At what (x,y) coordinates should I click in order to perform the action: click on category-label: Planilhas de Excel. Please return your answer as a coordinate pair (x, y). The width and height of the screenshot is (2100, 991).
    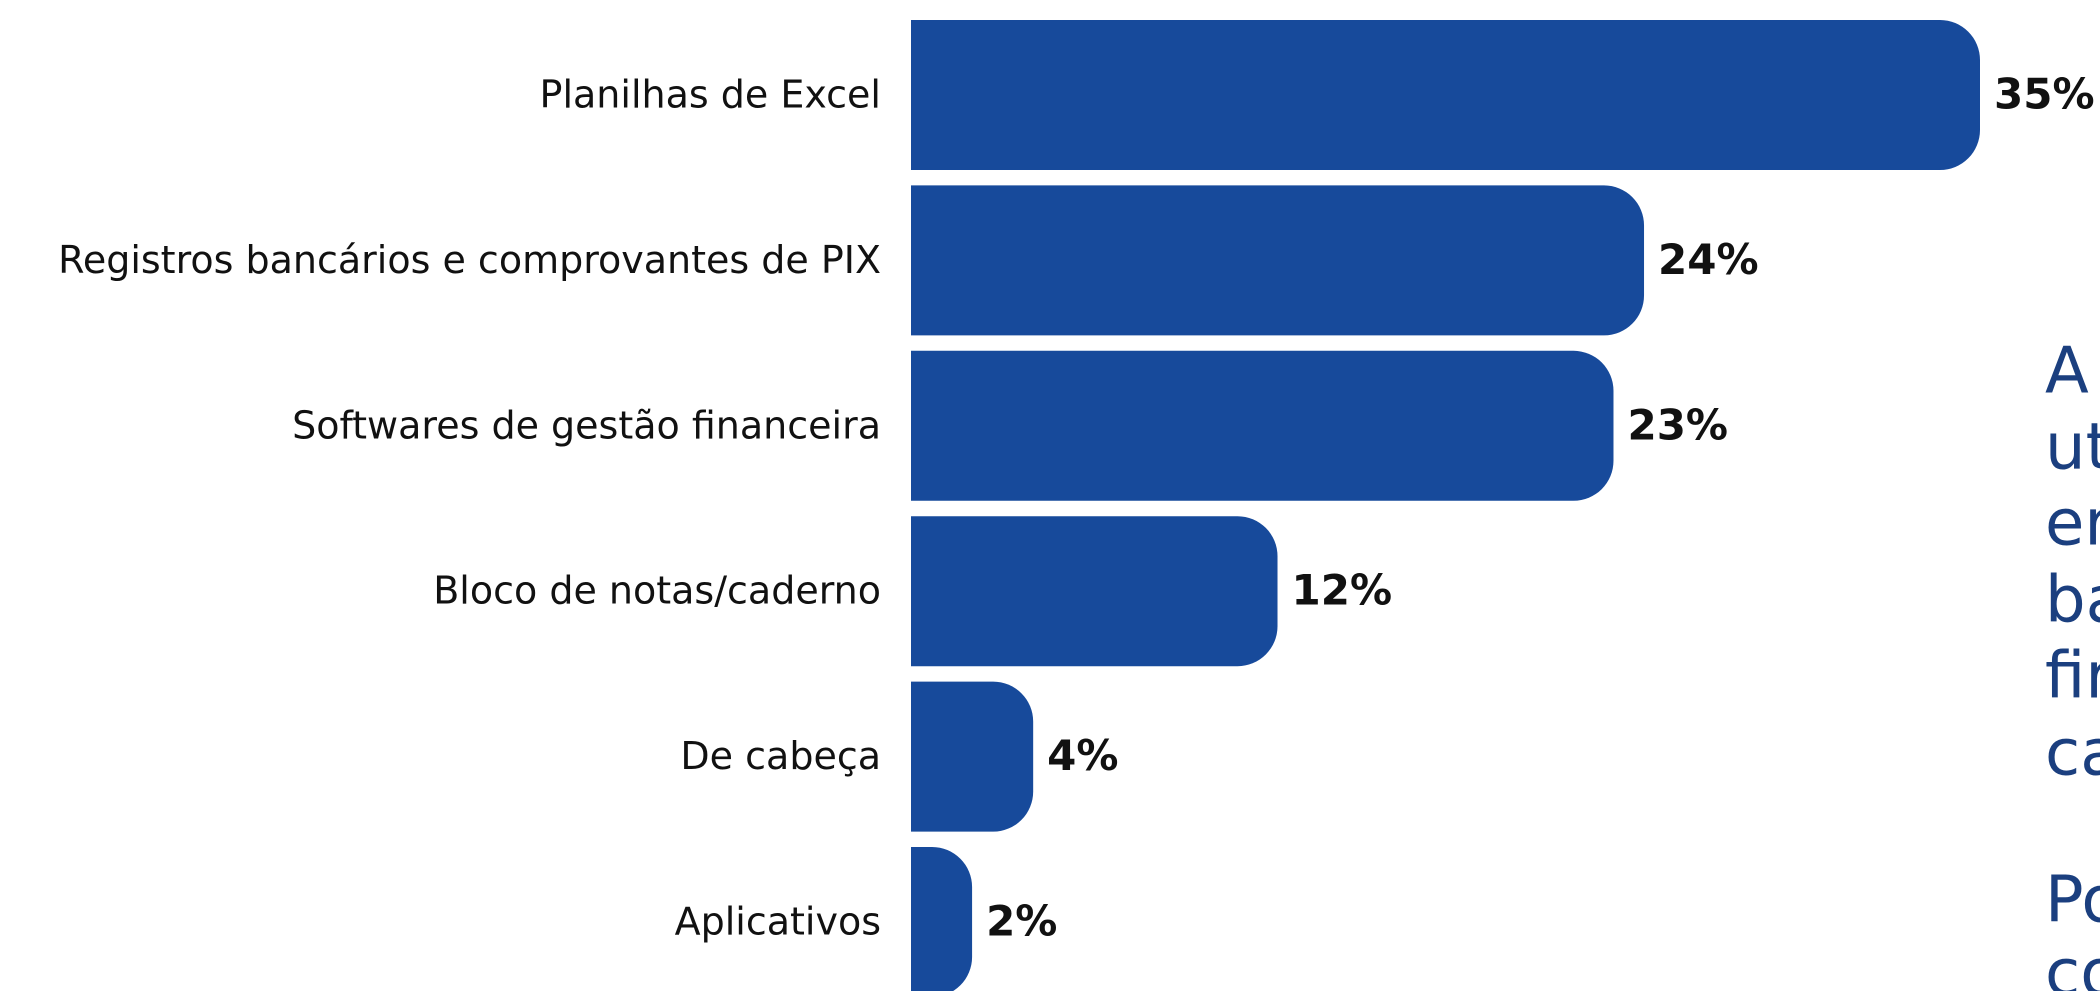
    Looking at the image, I should click on (710, 95).